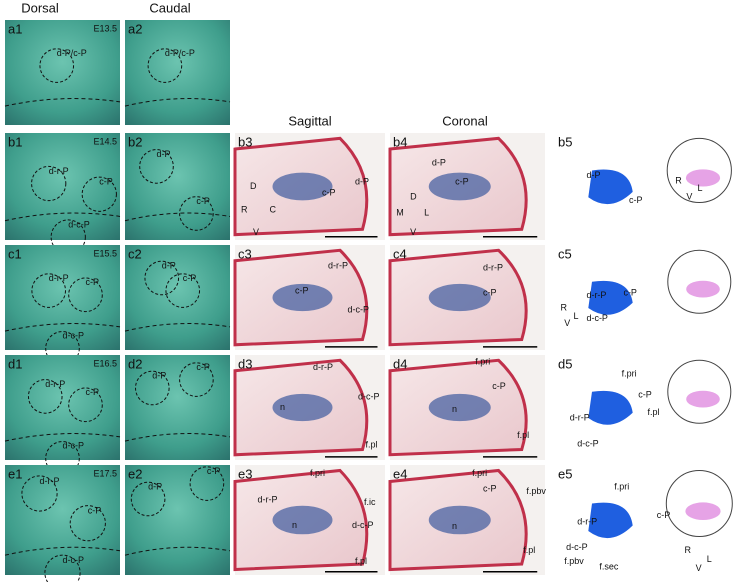 The image size is (740, 582). Describe the element at coordinates (40, 7) in the screenshot. I see `column-header: Dorsal` at that location.